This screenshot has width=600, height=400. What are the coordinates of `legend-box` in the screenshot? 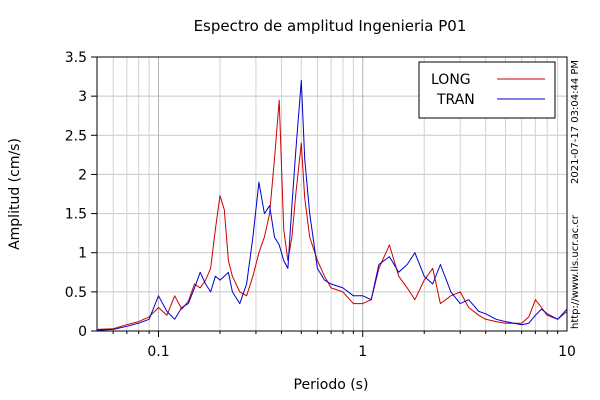 It's located at (487, 90).